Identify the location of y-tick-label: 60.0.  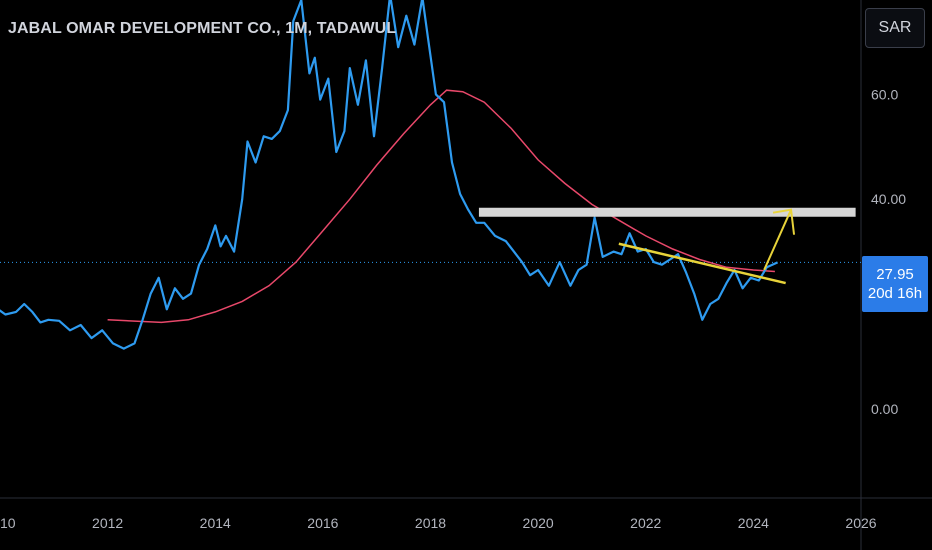
(884, 94).